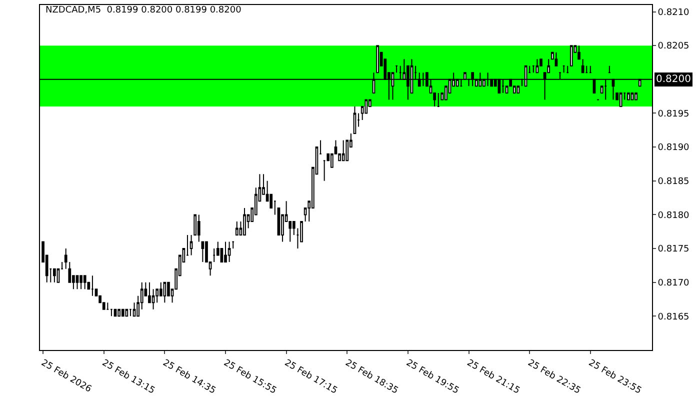  What do you see at coordinates (674, 13) in the screenshot?
I see `y-tick-label: 0.8210` at bounding box center [674, 13].